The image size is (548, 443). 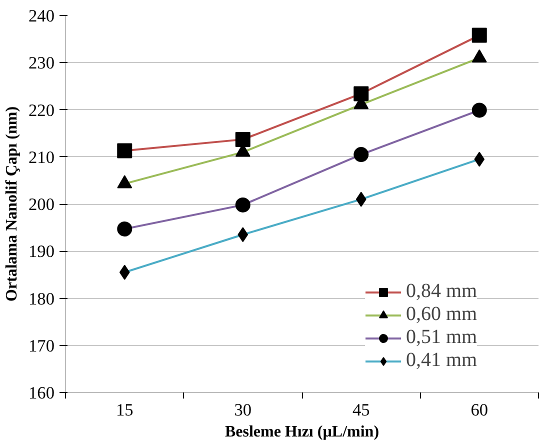 What do you see at coordinates (243, 410) in the screenshot?
I see `x-tick-label: 30` at bounding box center [243, 410].